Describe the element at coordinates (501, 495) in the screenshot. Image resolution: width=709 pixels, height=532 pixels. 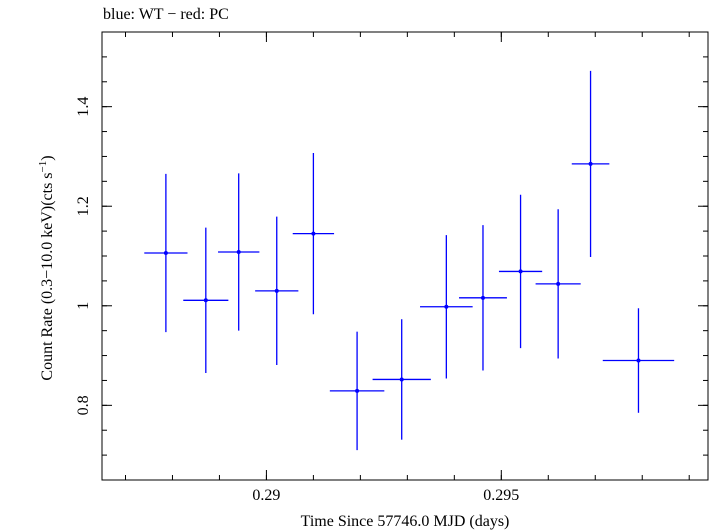
I see `x-tick-label: 0.295` at that location.